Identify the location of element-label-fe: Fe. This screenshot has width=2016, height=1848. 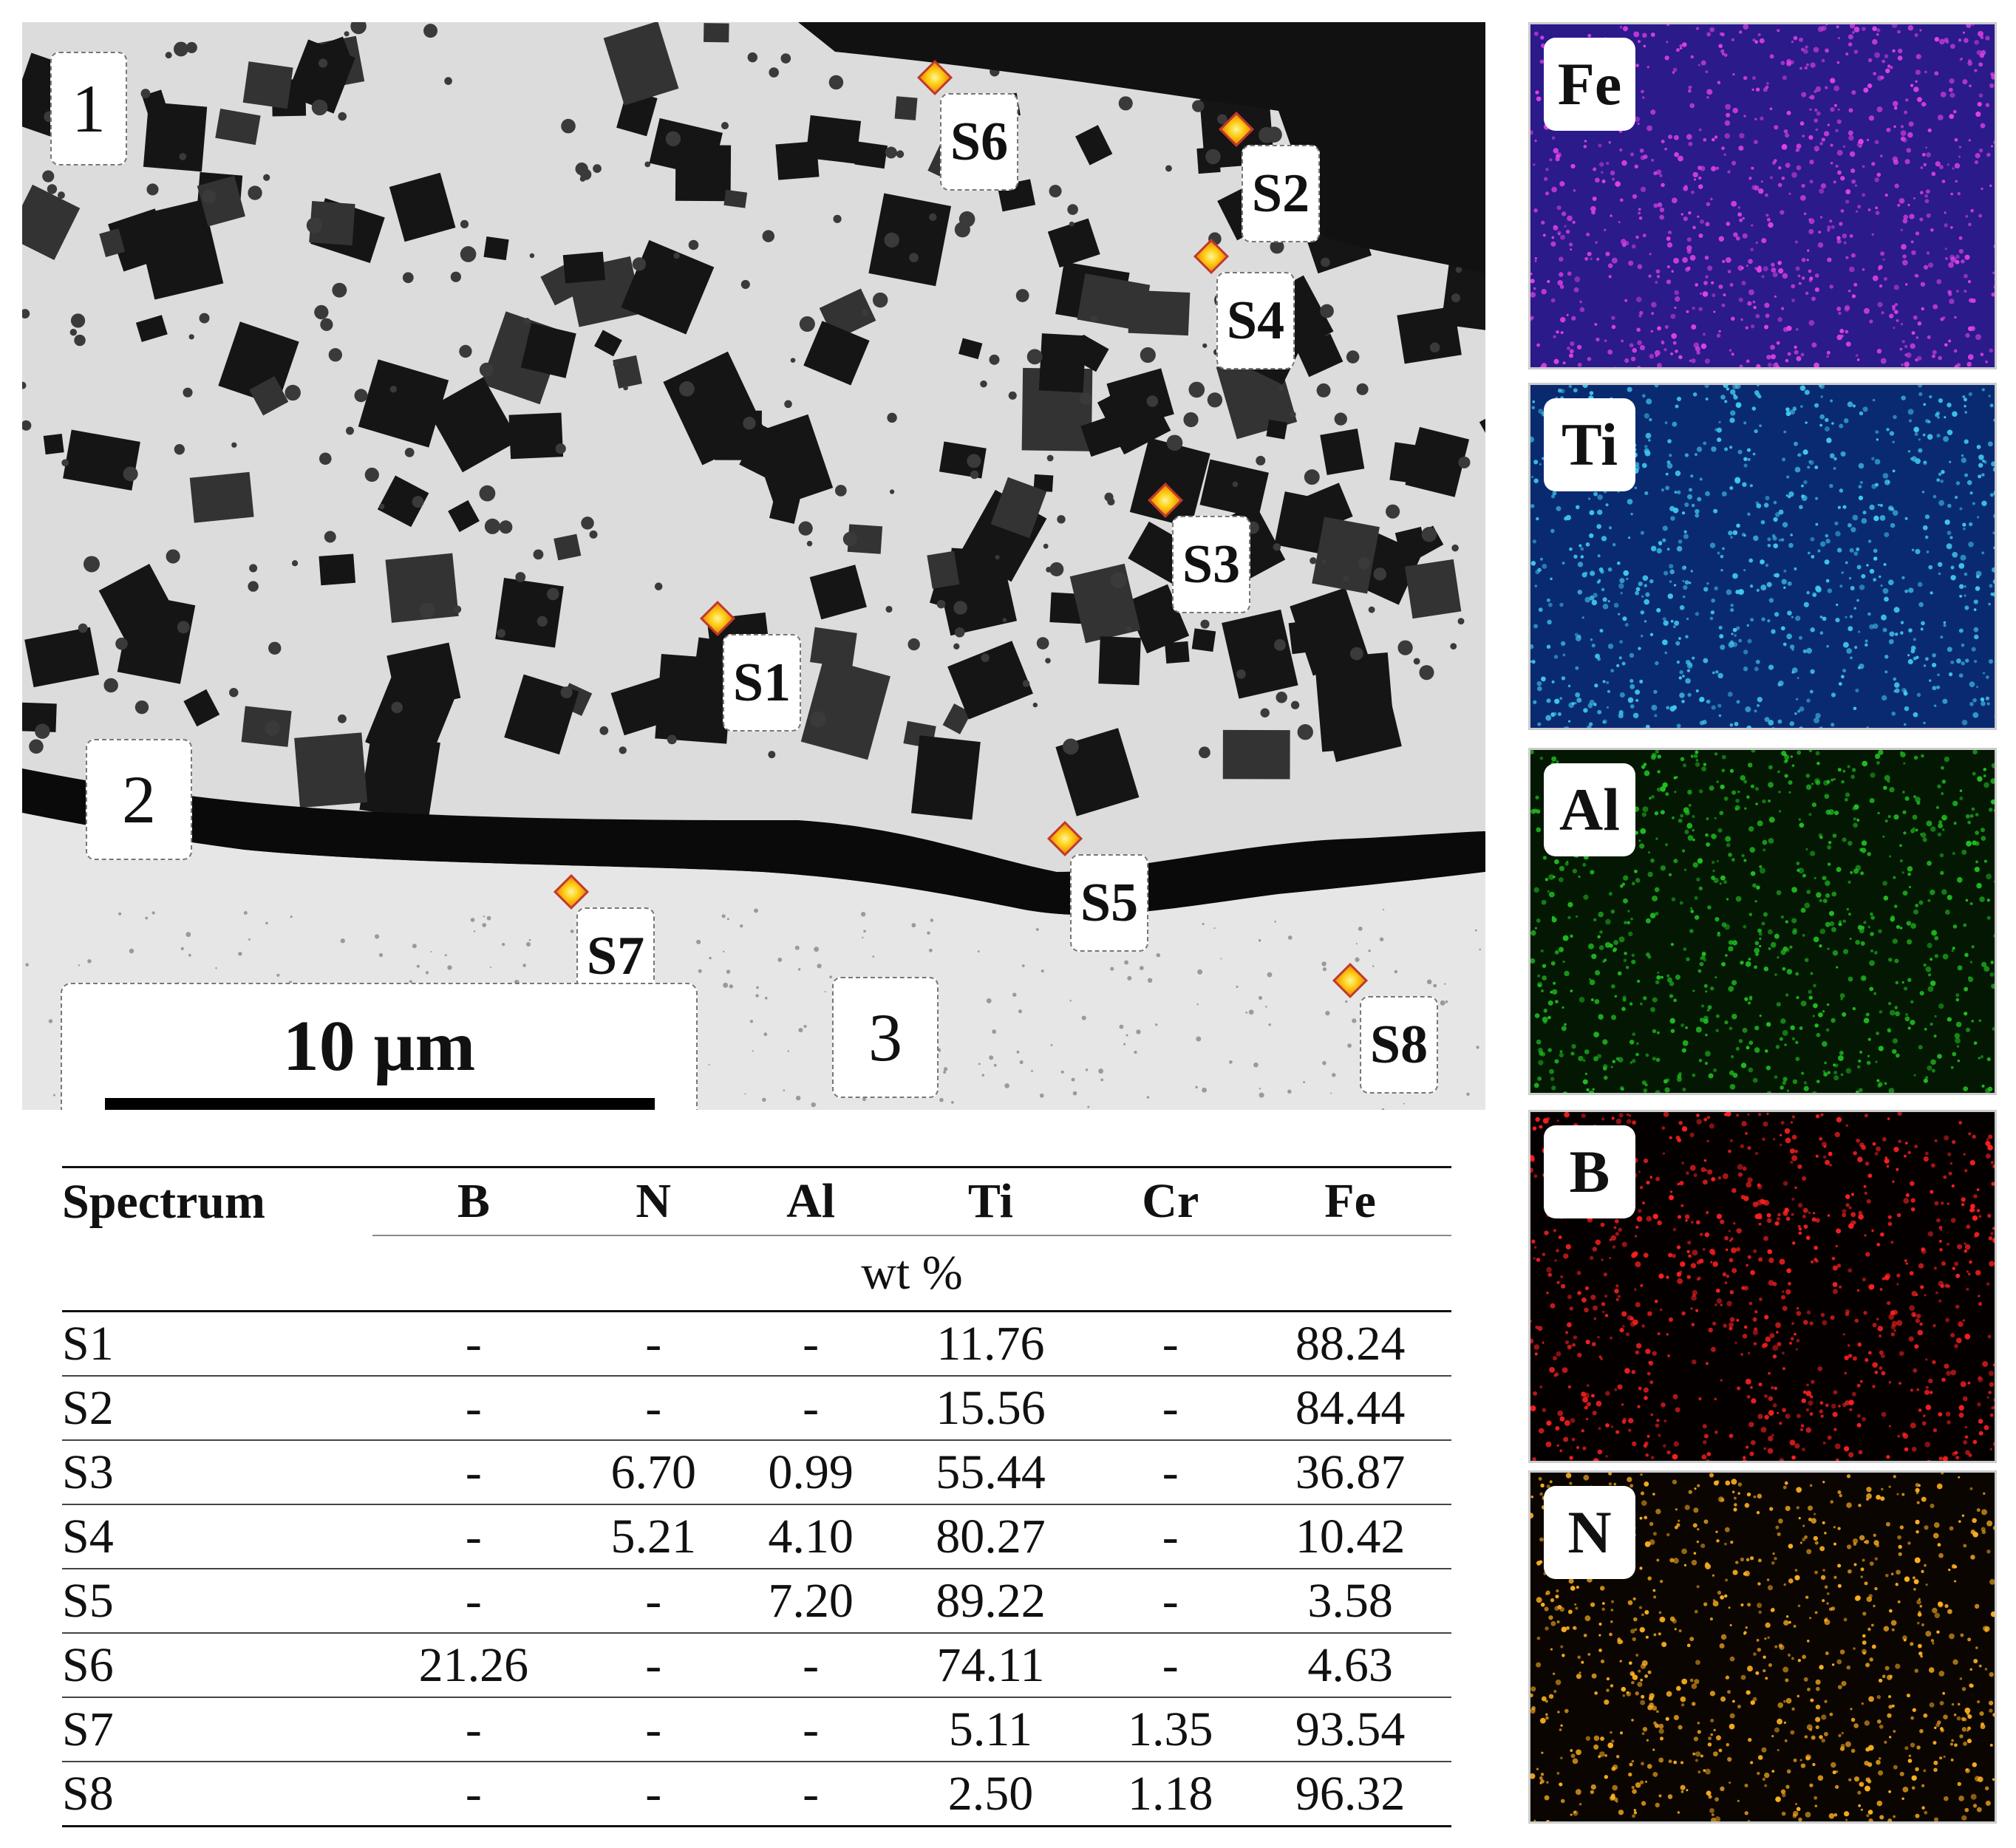
(1589, 84).